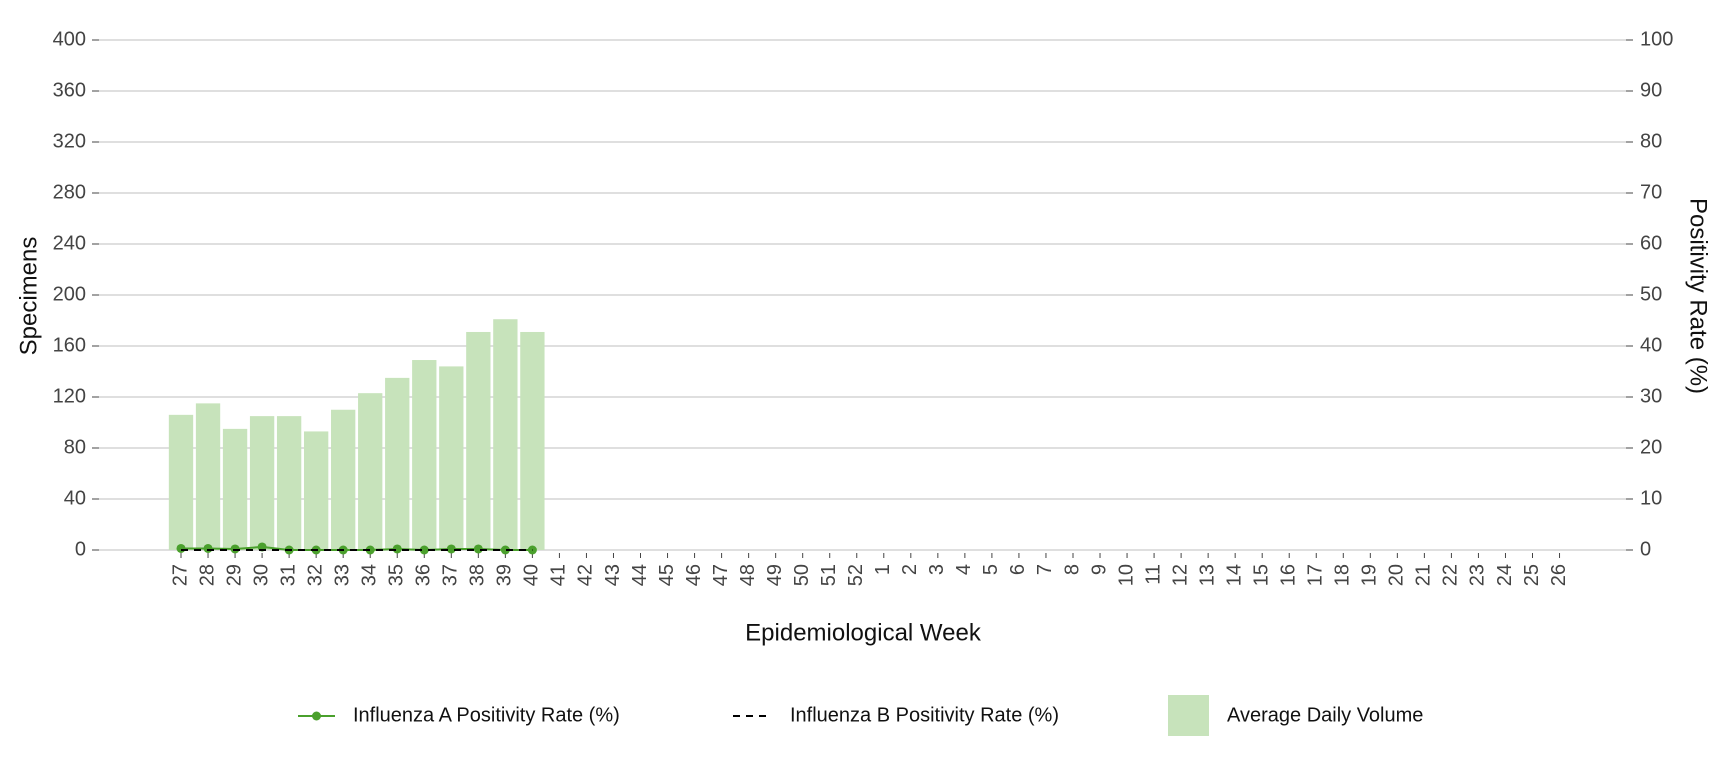 The image size is (1728, 773). What do you see at coordinates (69, 396) in the screenshot?
I see `y-tick-label: 120` at bounding box center [69, 396].